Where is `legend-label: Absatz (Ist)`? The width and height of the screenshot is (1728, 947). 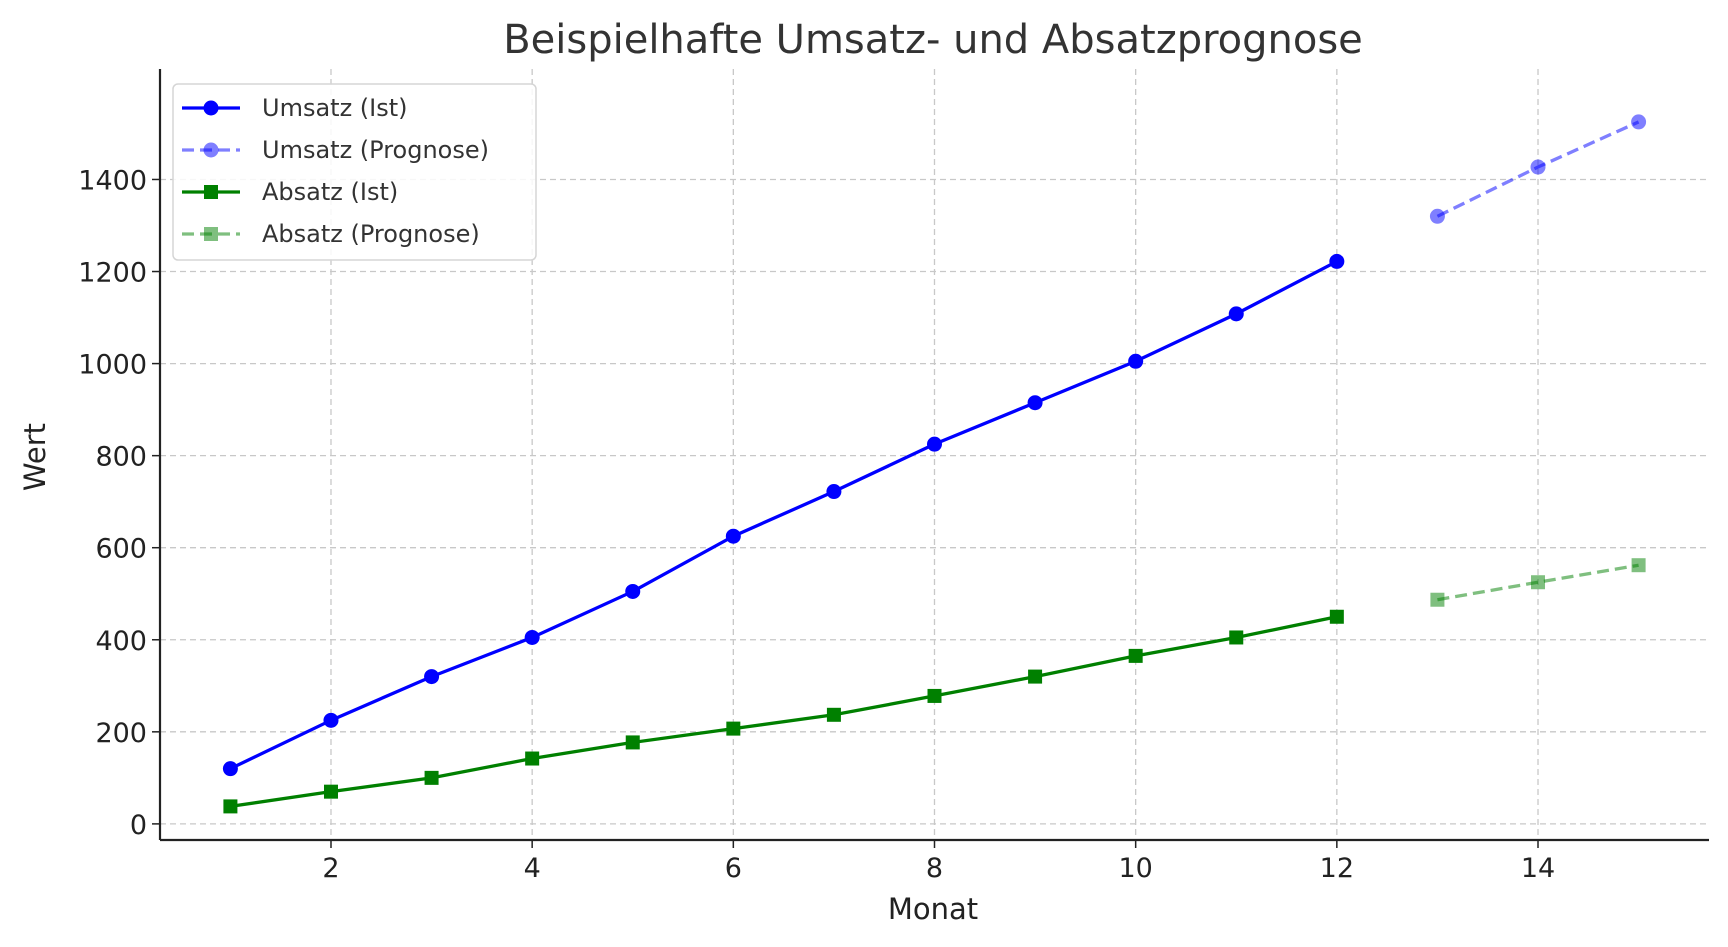
legend-label: Absatz (Ist) is located at coordinates (330, 192).